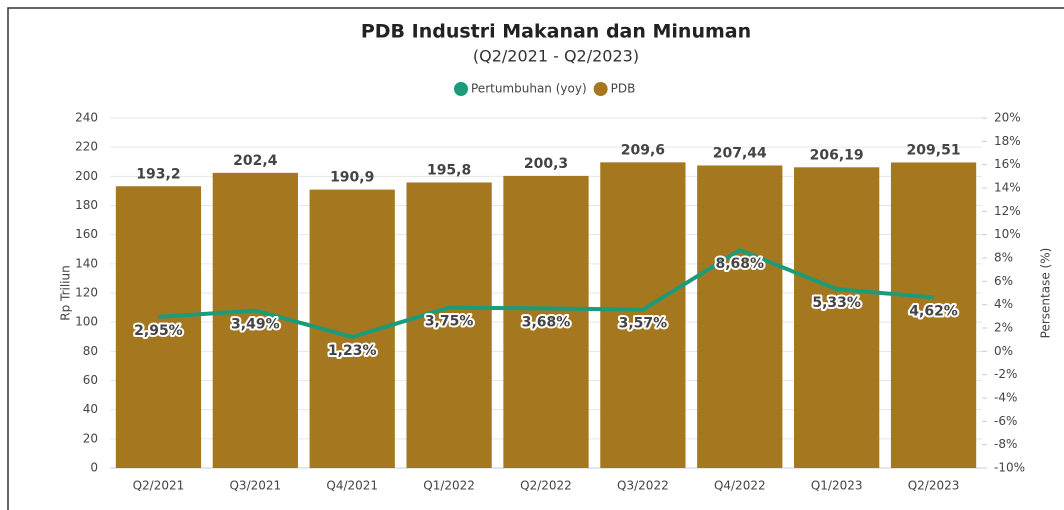  What do you see at coordinates (158, 174) in the screenshot?
I see `bar-value-label: 193,2` at bounding box center [158, 174].